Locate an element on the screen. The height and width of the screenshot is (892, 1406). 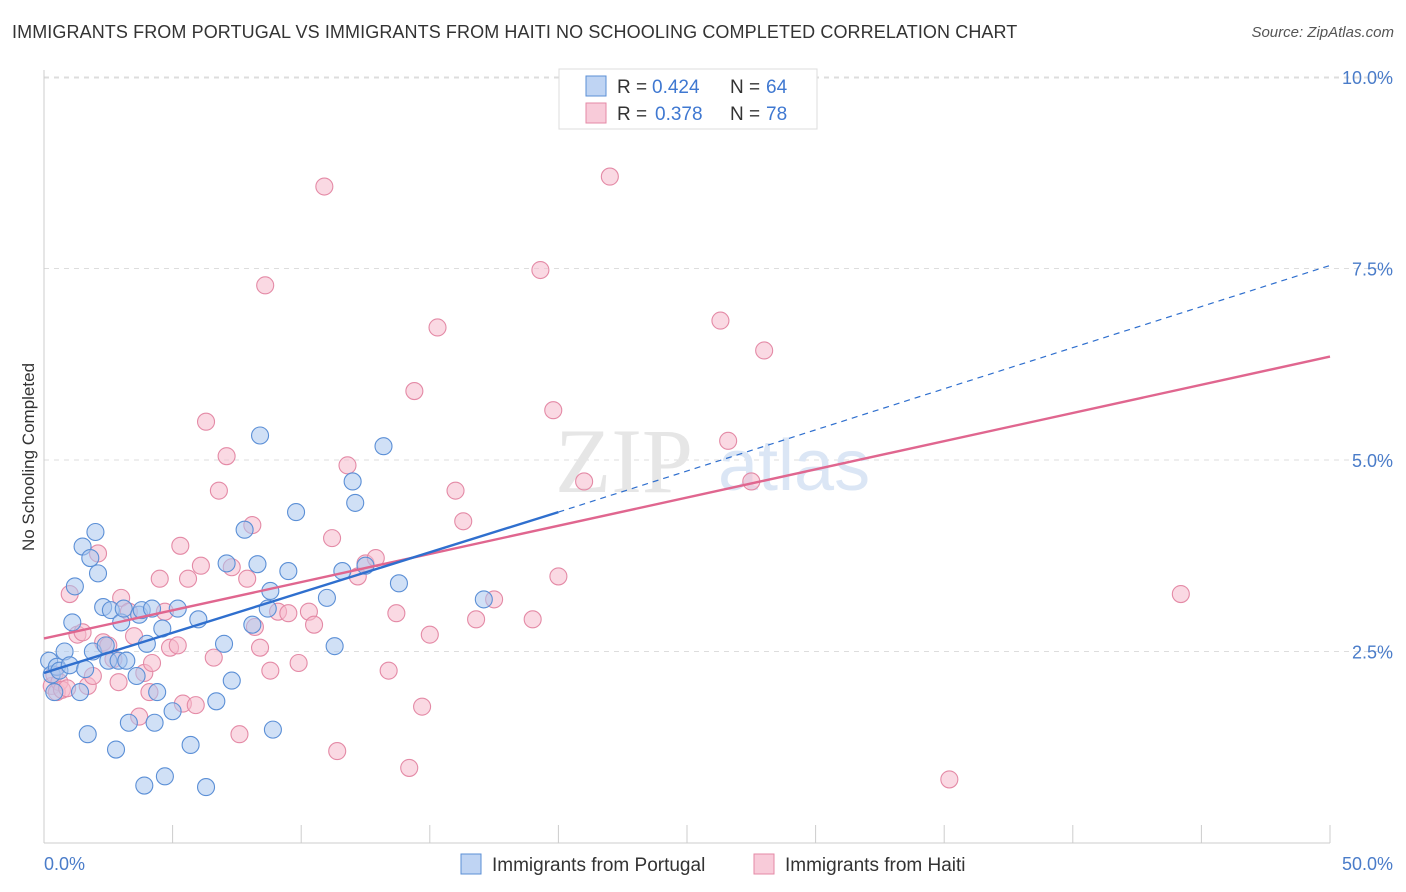
y-tick-label: 10.0% is located at coordinates (1367, 78).